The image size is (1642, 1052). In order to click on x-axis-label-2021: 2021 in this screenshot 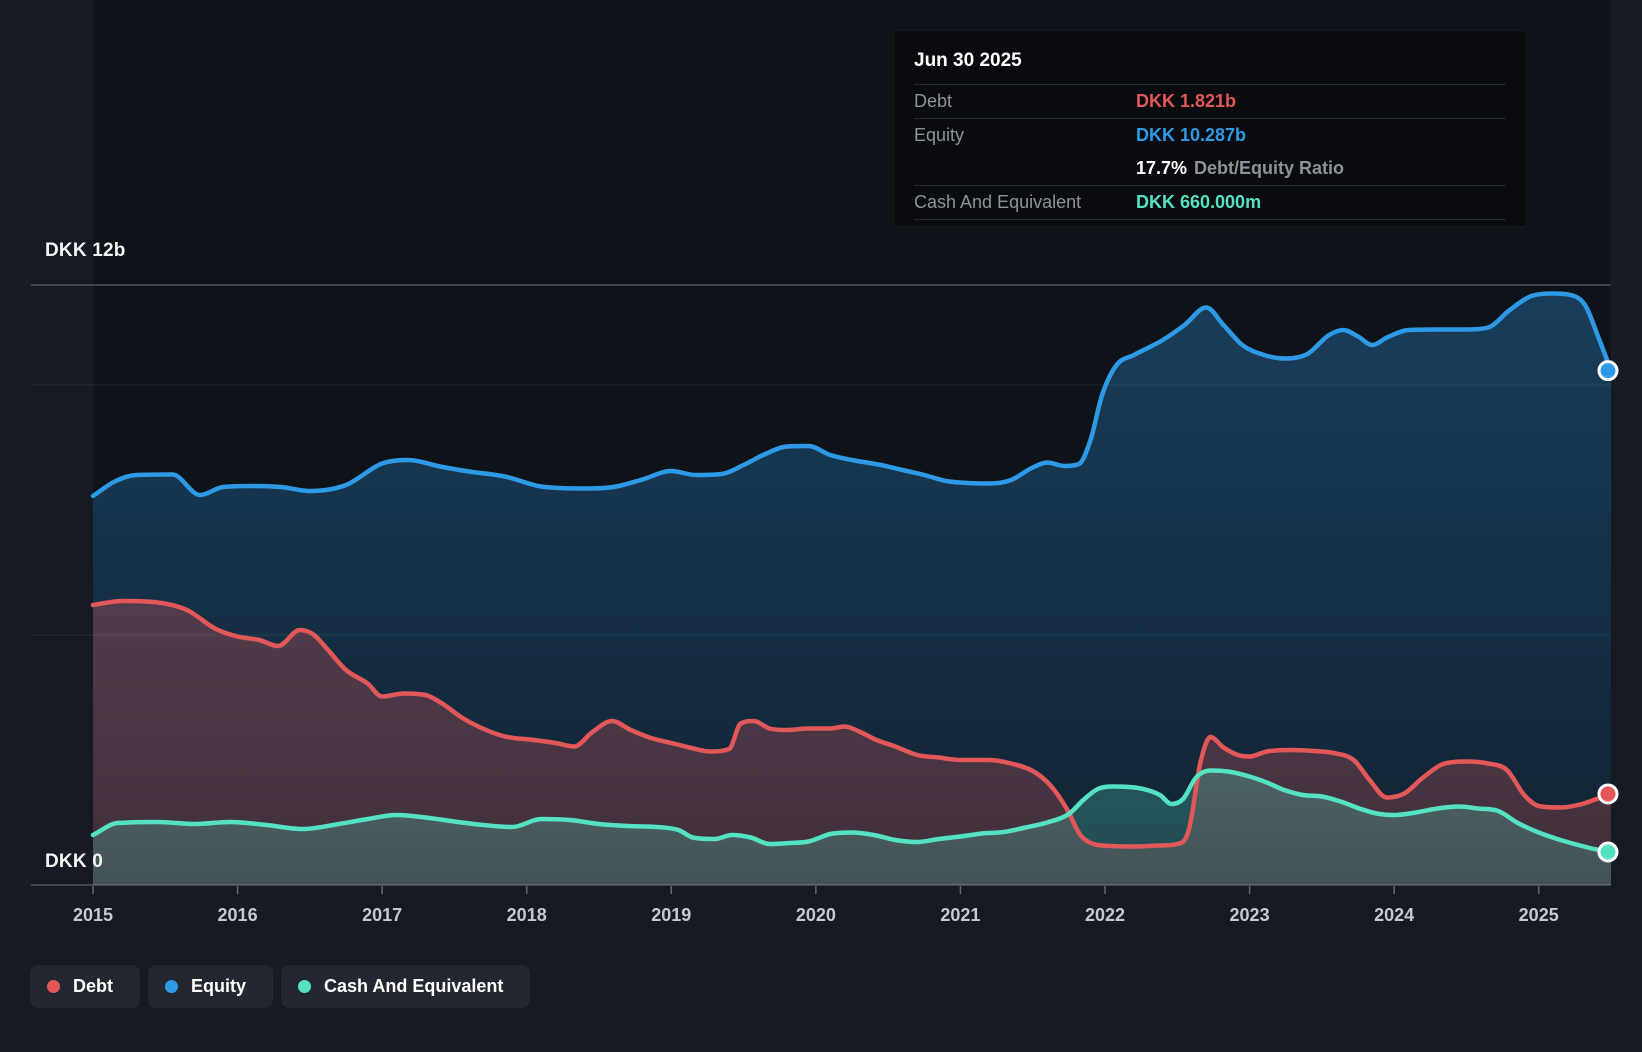, I will do `click(960, 915)`.